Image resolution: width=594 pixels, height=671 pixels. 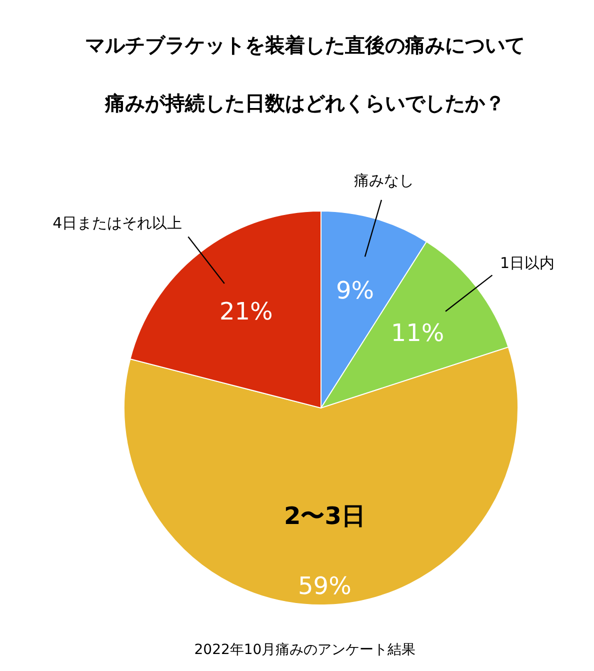 What do you see at coordinates (417, 333) in the screenshot?
I see `data-label: 11%` at bounding box center [417, 333].